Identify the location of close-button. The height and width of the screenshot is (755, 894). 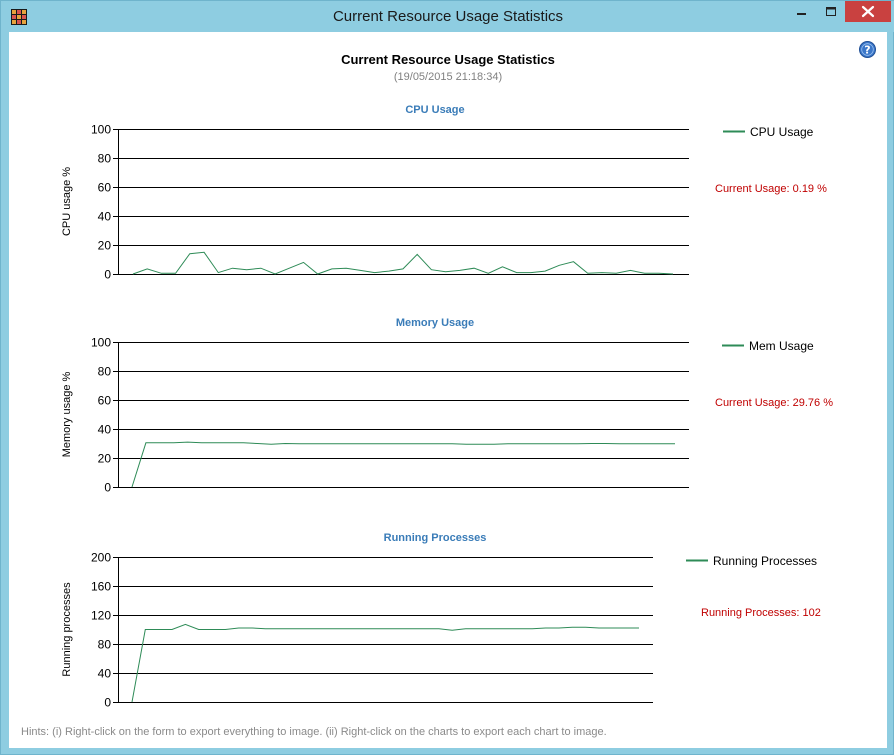
(868, 11).